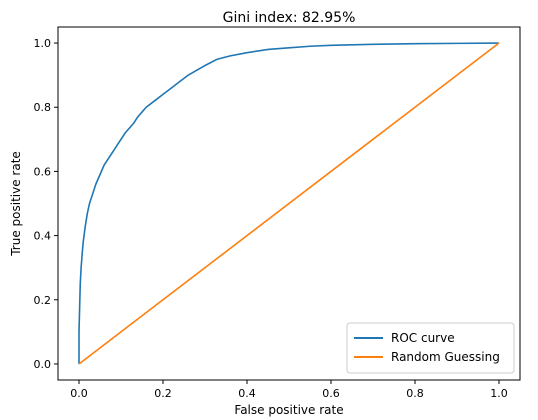 The height and width of the screenshot is (420, 538). Describe the element at coordinates (415, 393) in the screenshot. I see `x-tick-label: 0.8` at that location.